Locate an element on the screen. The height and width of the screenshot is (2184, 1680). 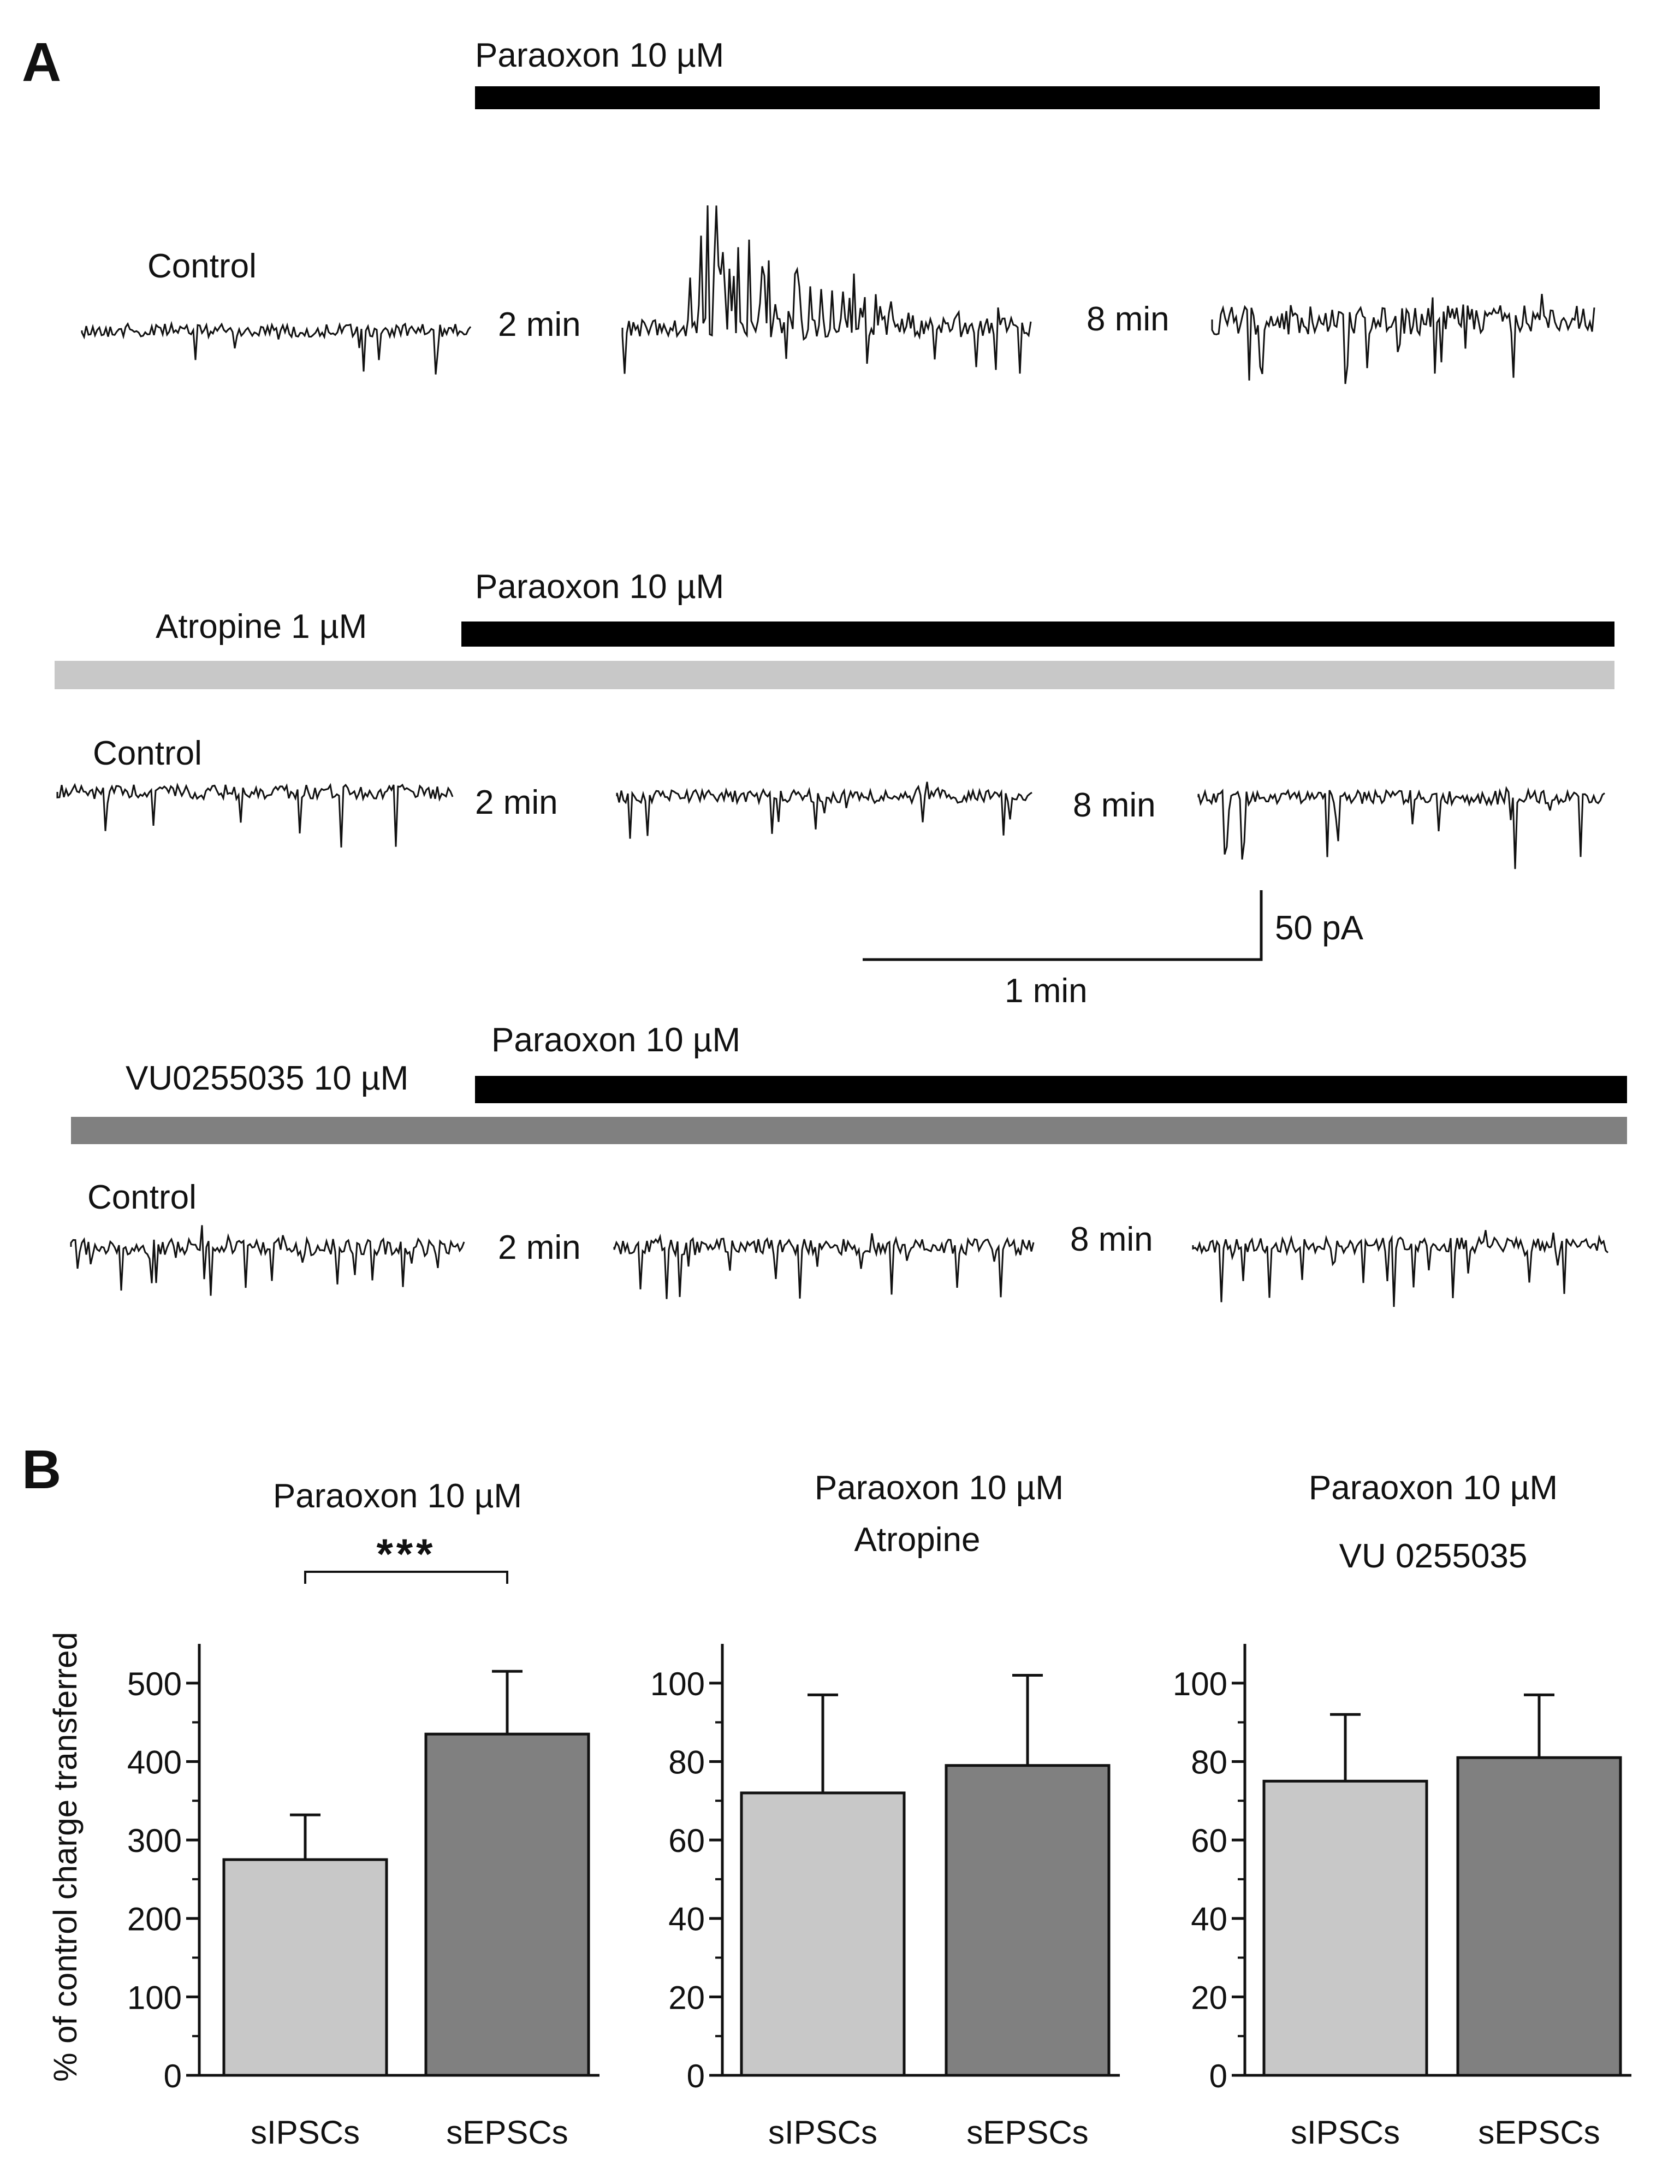
row1-time-2min: 2 min is located at coordinates (539, 325).